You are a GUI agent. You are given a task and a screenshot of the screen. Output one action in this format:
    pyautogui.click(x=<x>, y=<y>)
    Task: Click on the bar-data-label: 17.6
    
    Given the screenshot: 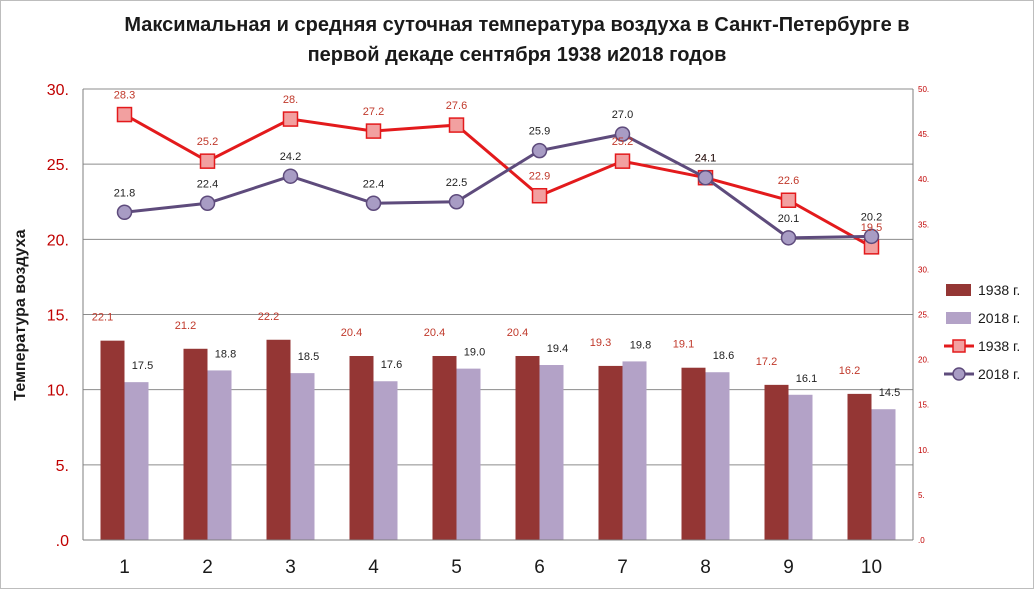 What is the action you would take?
    pyautogui.click(x=391, y=365)
    